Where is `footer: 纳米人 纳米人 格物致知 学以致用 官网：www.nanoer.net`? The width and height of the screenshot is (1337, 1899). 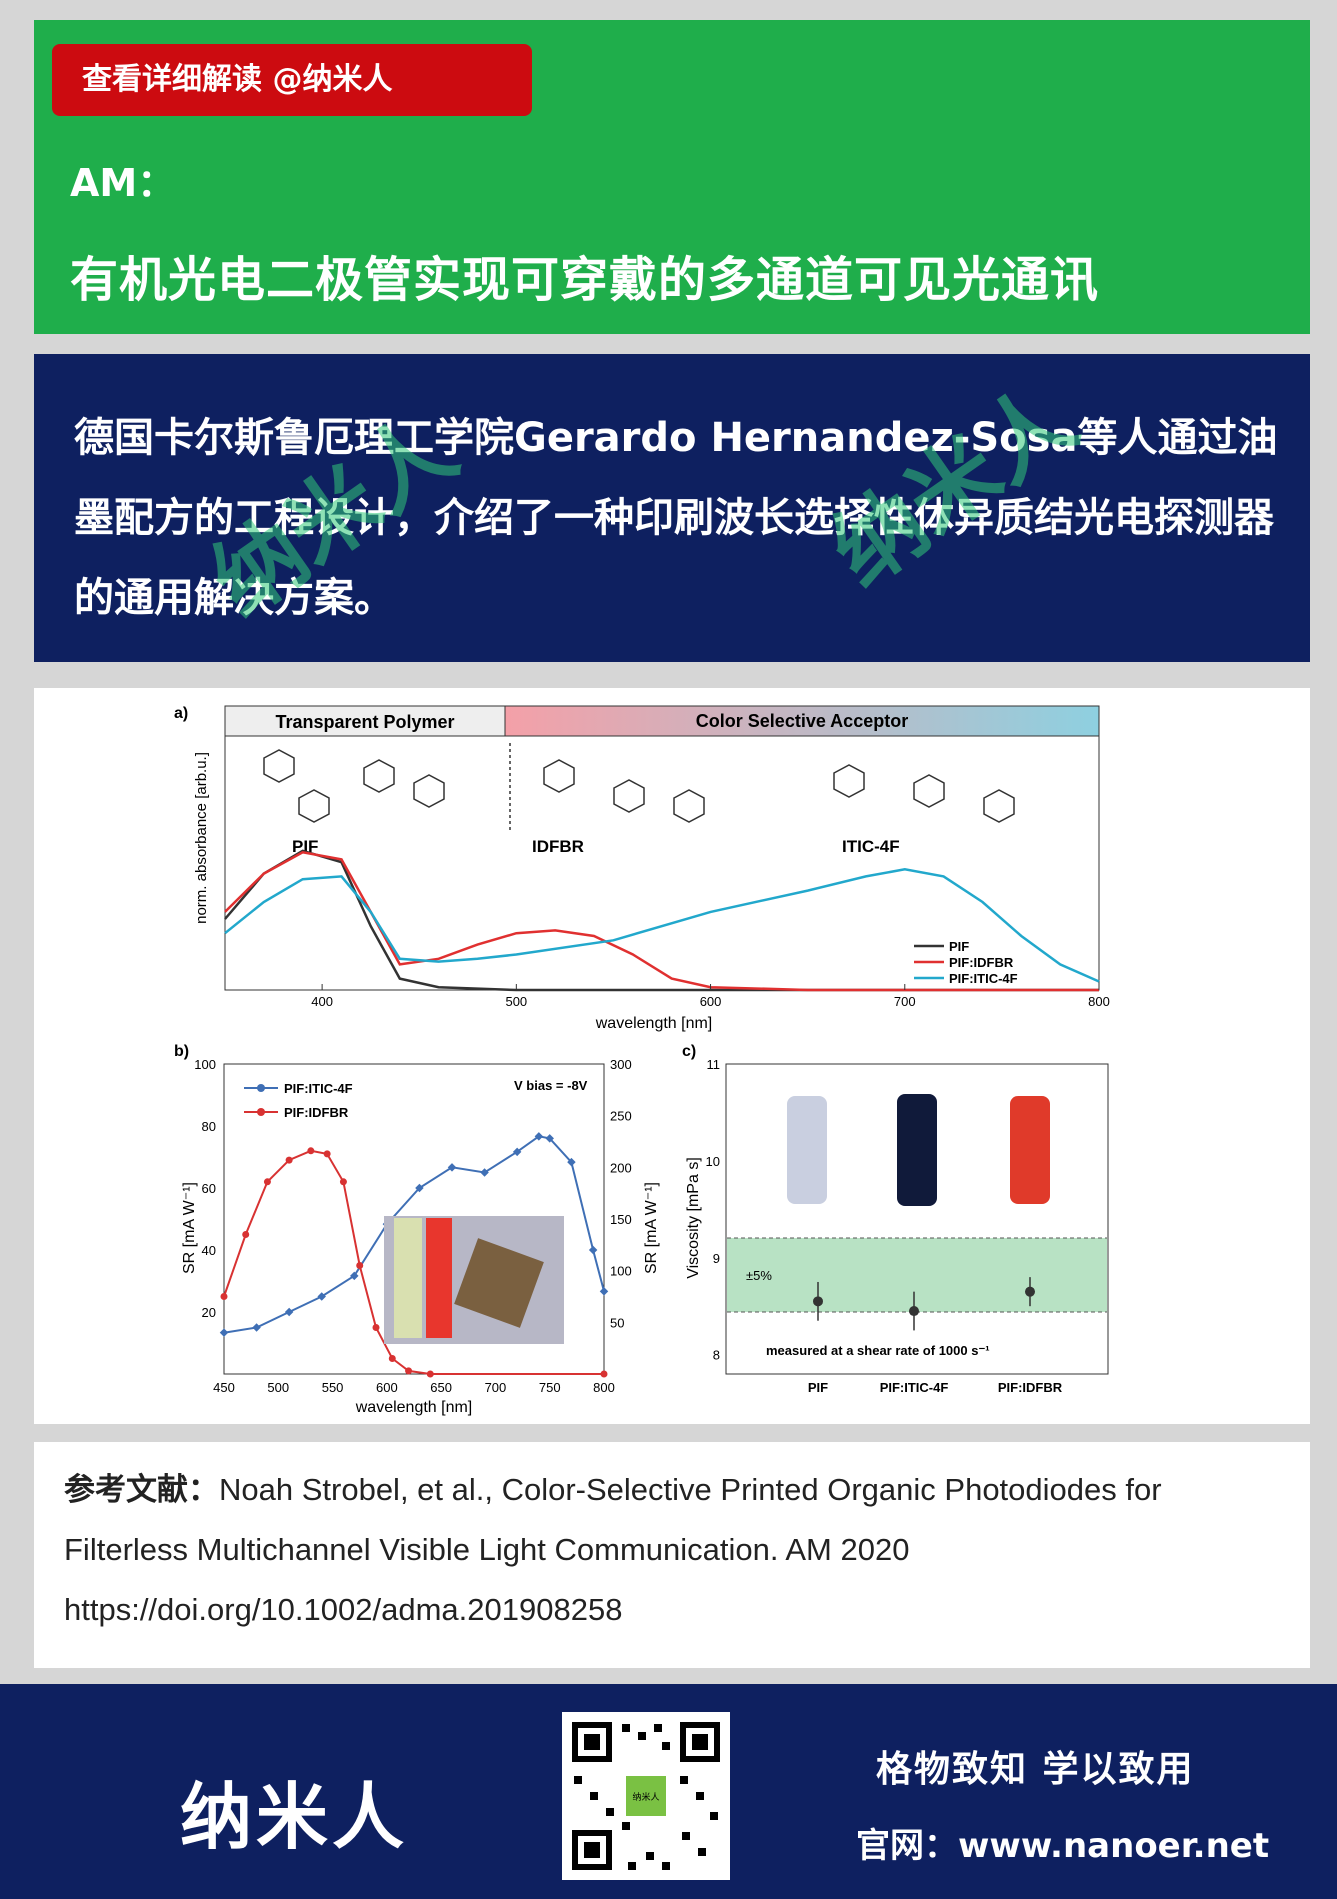 footer: 纳米人 纳米人 格物致知 学以致用 官网：www.nanoer.net is located at coordinates (668, 1791).